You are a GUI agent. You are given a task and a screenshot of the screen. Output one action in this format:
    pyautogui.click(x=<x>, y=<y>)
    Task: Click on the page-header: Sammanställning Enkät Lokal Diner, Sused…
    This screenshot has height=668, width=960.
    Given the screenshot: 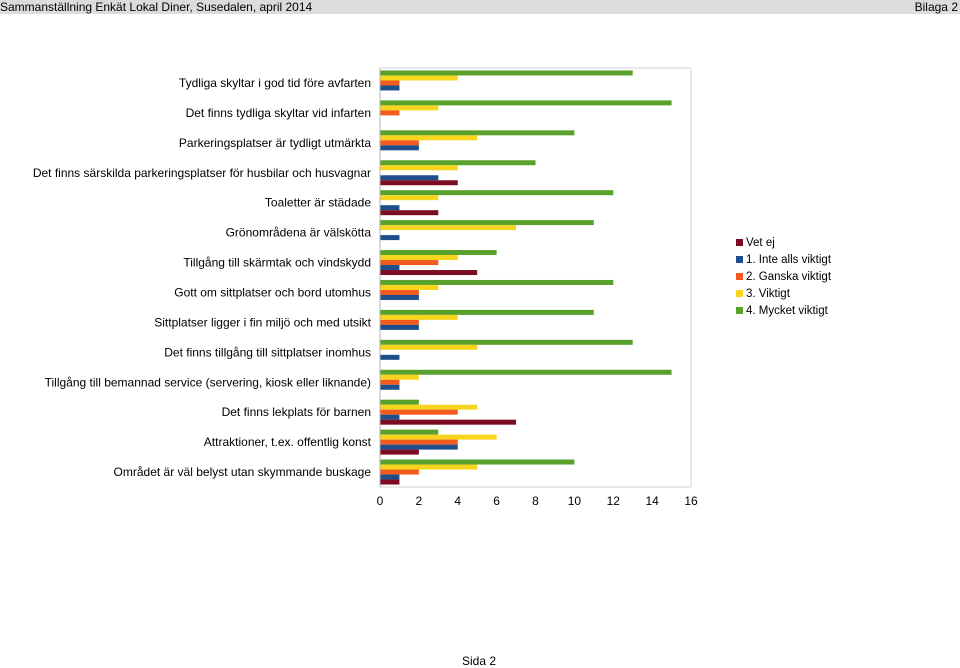 What is the action you would take?
    pyautogui.click(x=480, y=7)
    